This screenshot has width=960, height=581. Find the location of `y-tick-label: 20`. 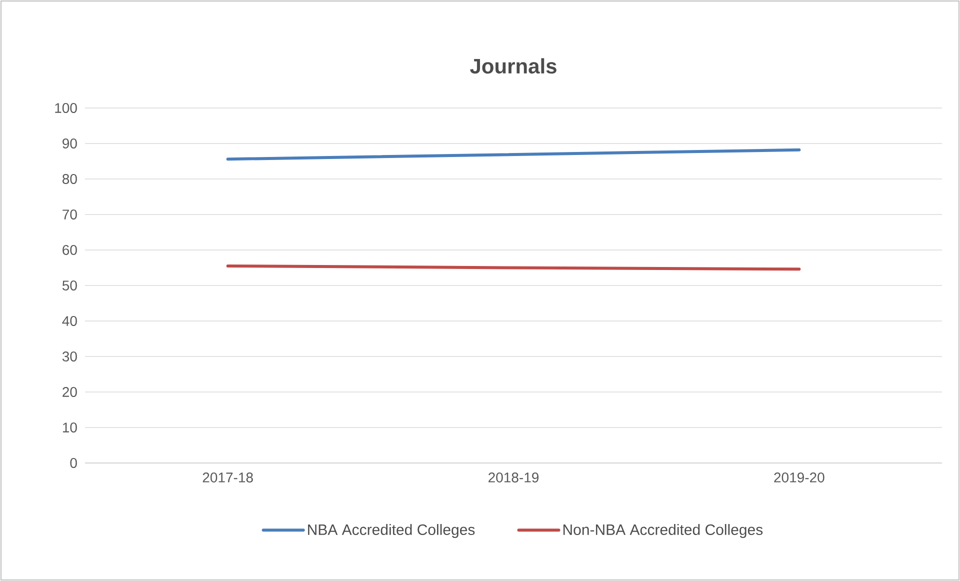

y-tick-label: 20 is located at coordinates (69, 392).